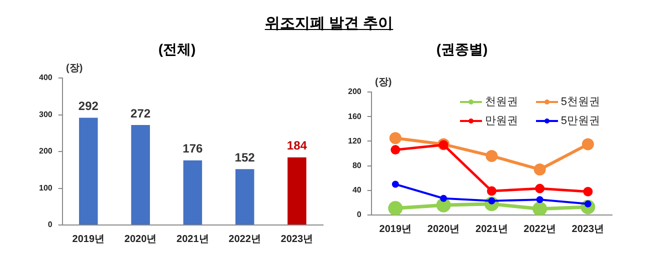 This screenshot has width=658, height=269. I want to click on y-tick-label: 300, so click(45, 114).